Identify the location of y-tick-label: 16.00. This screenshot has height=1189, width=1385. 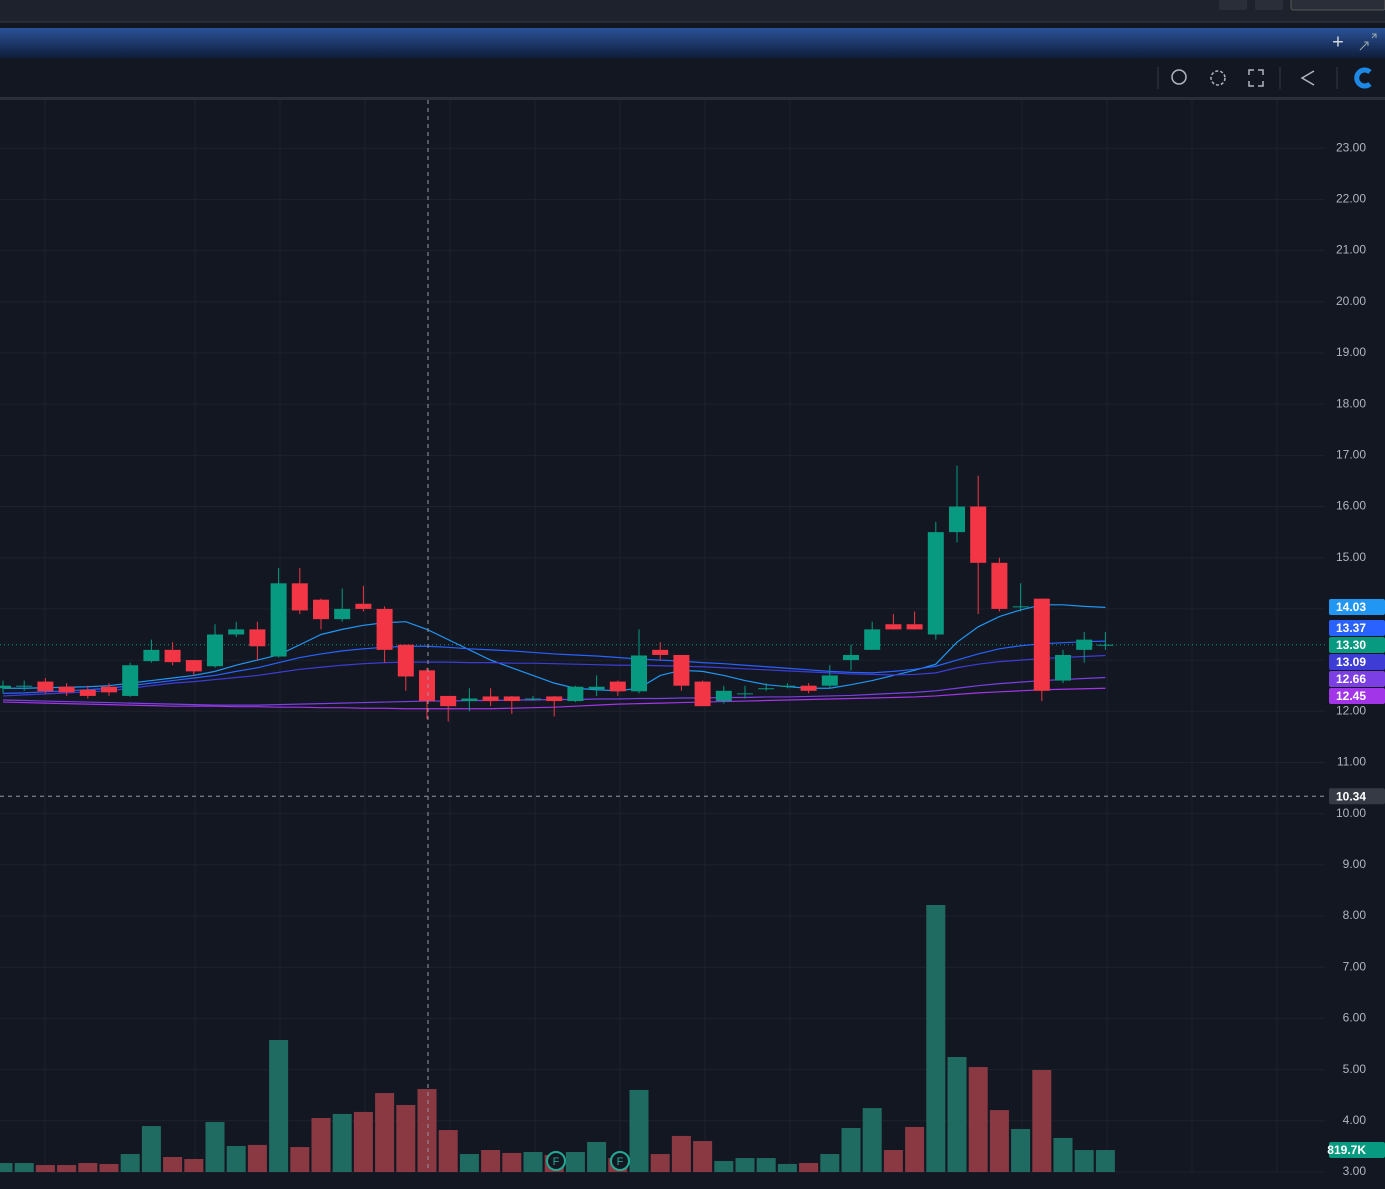
(1351, 506).